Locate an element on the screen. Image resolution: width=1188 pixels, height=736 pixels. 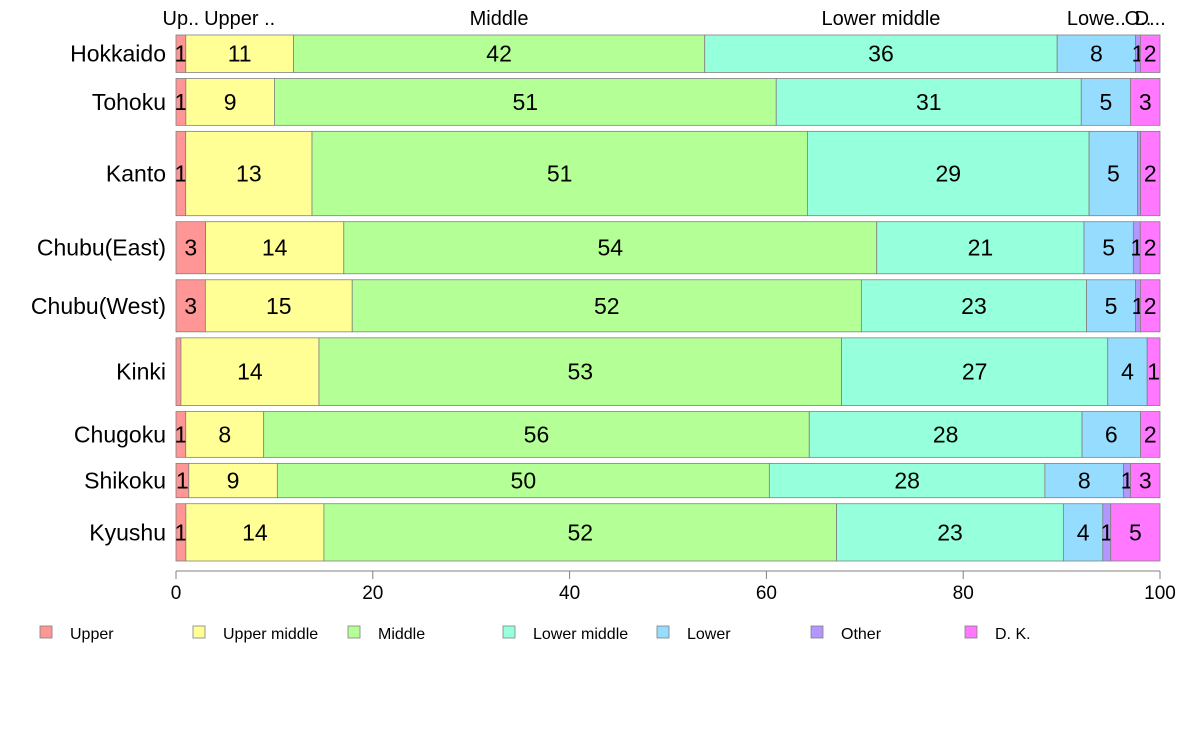
bar-row-kanto: 1 13 51 29 5 2 is located at coordinates (667, 173).